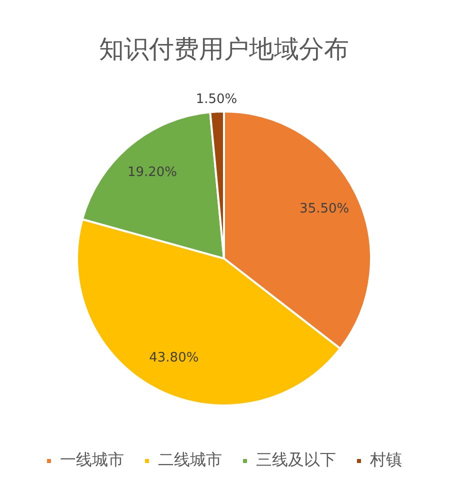 This screenshot has height=490, width=457. I want to click on chart-title: 知识付费用户地域分布, so click(224, 49).